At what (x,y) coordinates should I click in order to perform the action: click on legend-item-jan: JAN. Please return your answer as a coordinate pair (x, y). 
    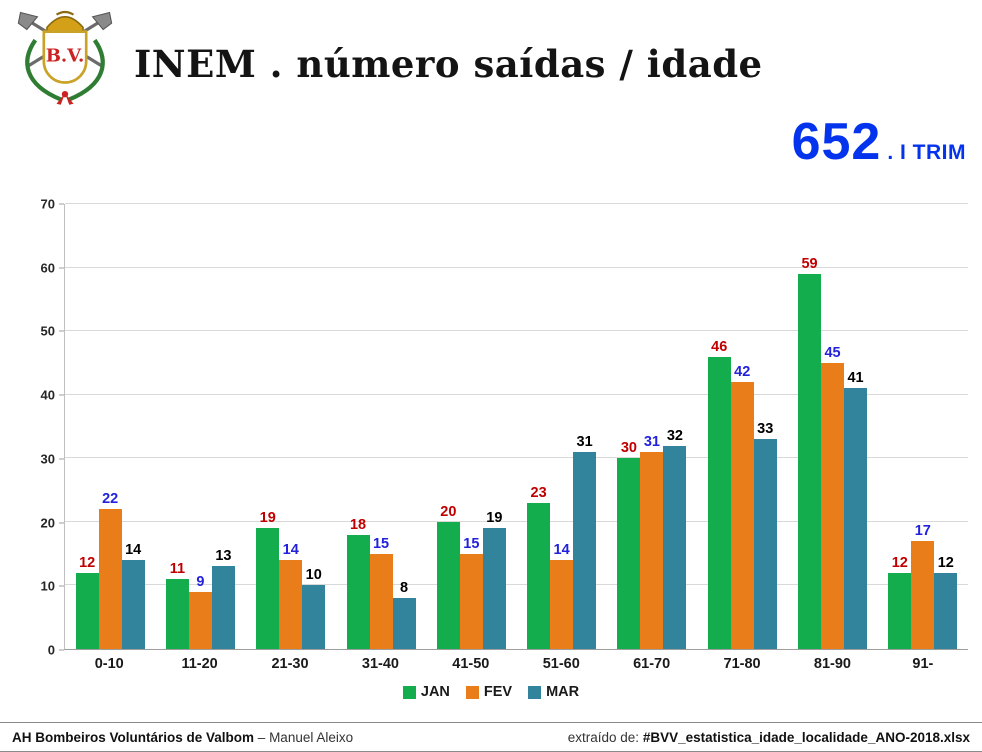
    Looking at the image, I should click on (426, 692).